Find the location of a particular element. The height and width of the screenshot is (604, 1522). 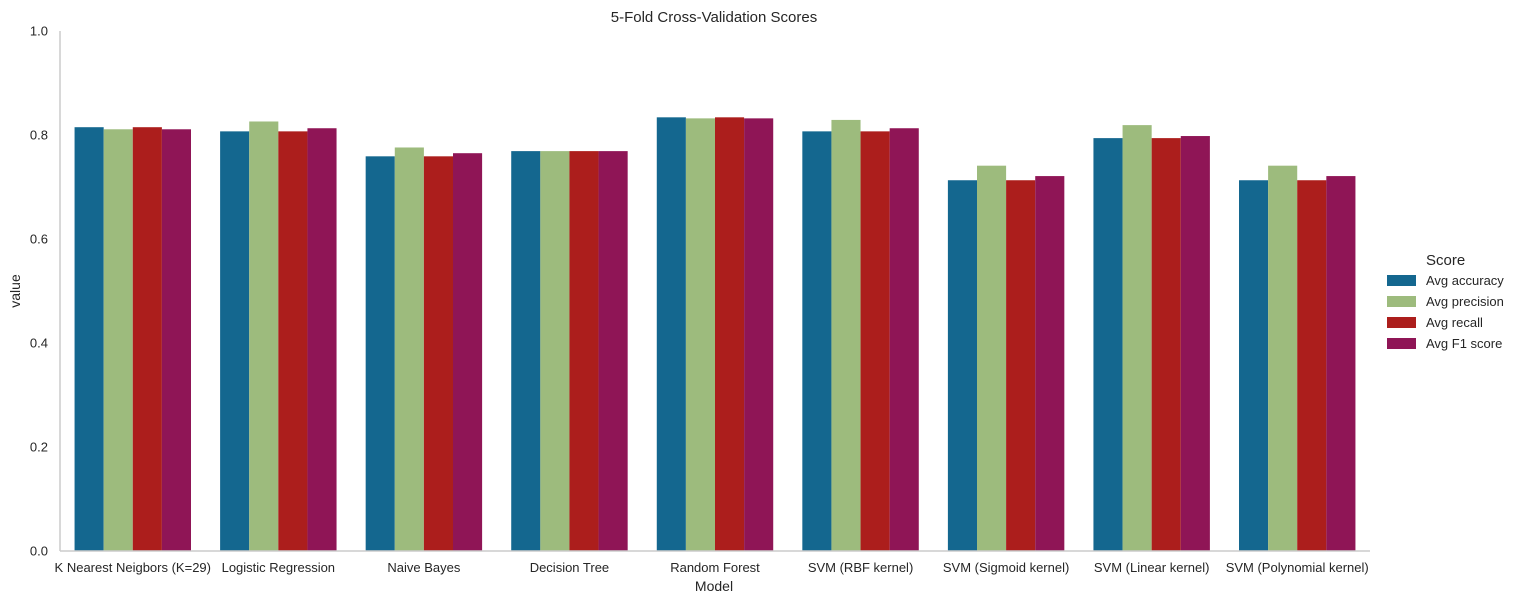

x-tick-label: SVM (Sigmoid kernel) is located at coordinates (1006, 567).